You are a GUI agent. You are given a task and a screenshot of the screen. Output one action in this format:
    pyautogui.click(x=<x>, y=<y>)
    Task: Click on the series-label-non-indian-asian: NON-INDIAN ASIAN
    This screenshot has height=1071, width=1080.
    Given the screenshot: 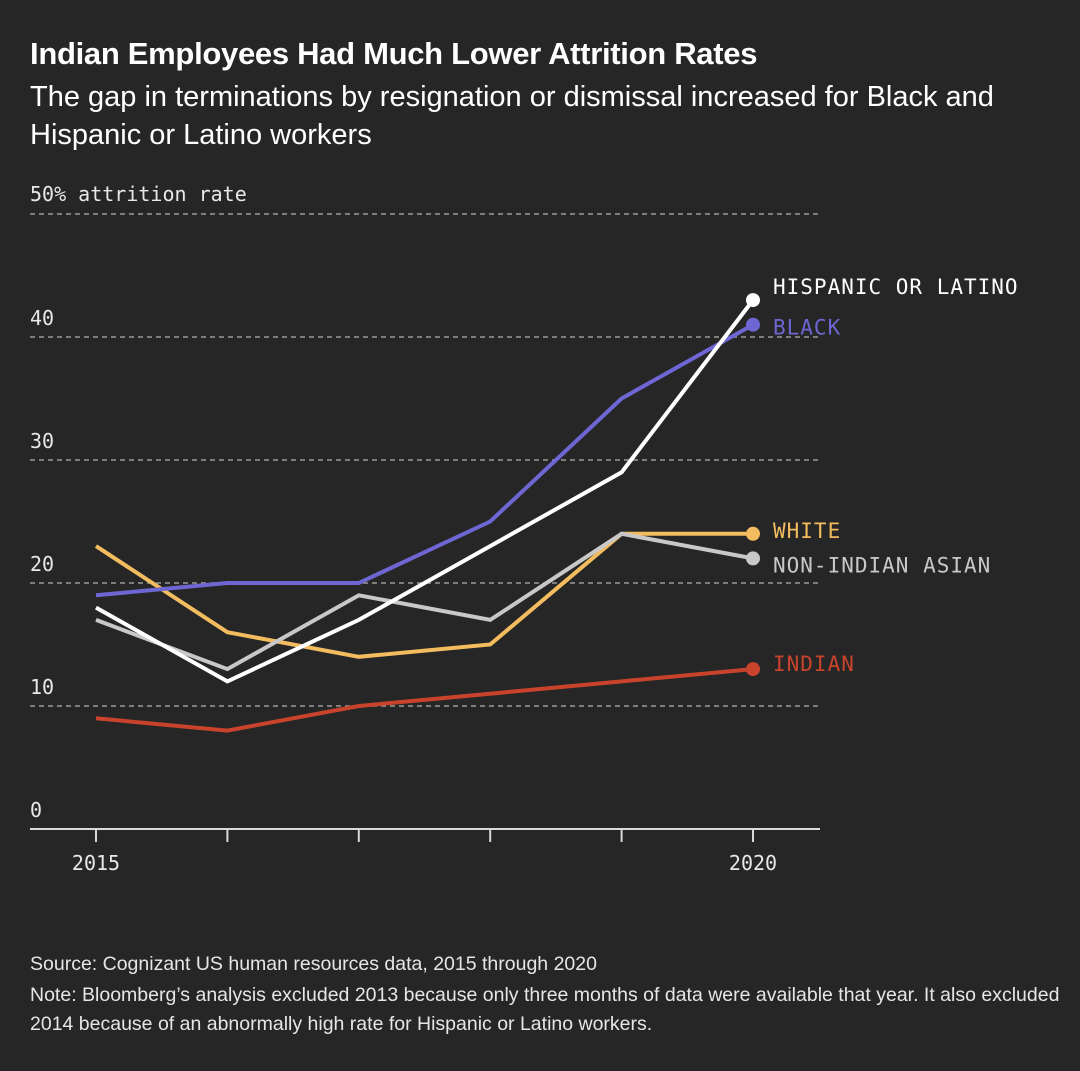 What is the action you would take?
    pyautogui.click(x=882, y=565)
    